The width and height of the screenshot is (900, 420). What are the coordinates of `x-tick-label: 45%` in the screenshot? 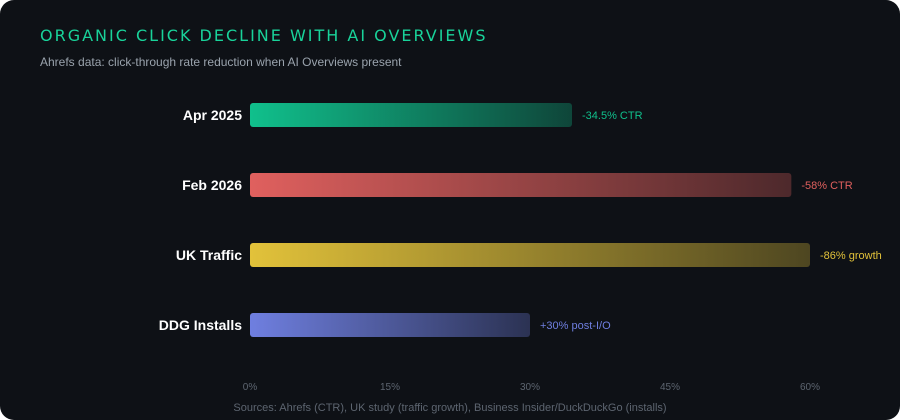 It's located at (670, 387).